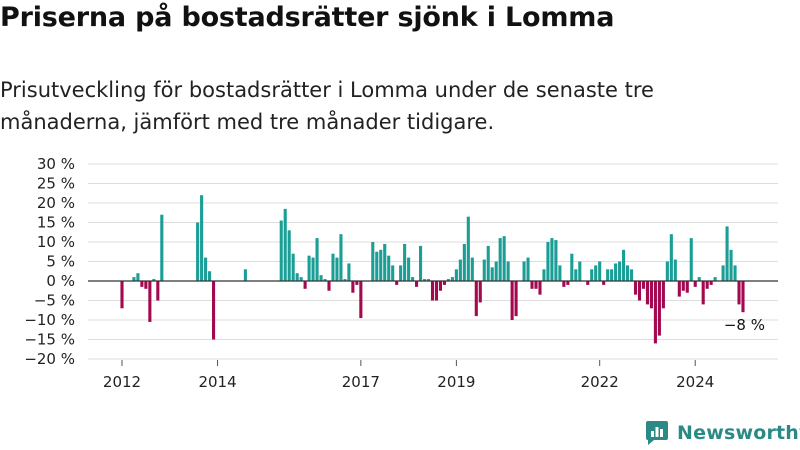 The width and height of the screenshot is (800, 450). I want to click on y-tick-label: 5 %, so click(60, 262).